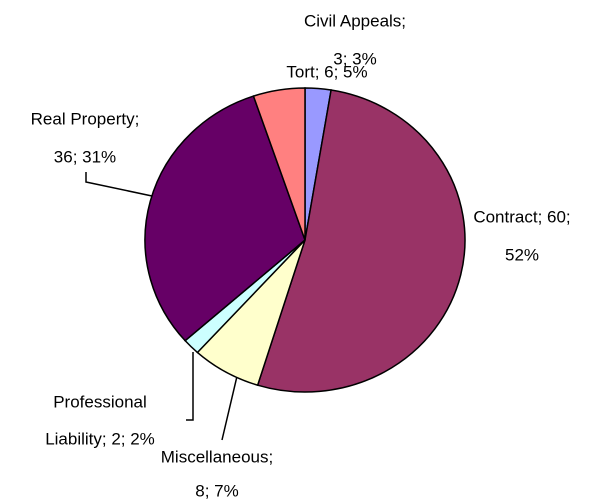  What do you see at coordinates (100, 401) in the screenshot?
I see `data-label: Professional` at bounding box center [100, 401].